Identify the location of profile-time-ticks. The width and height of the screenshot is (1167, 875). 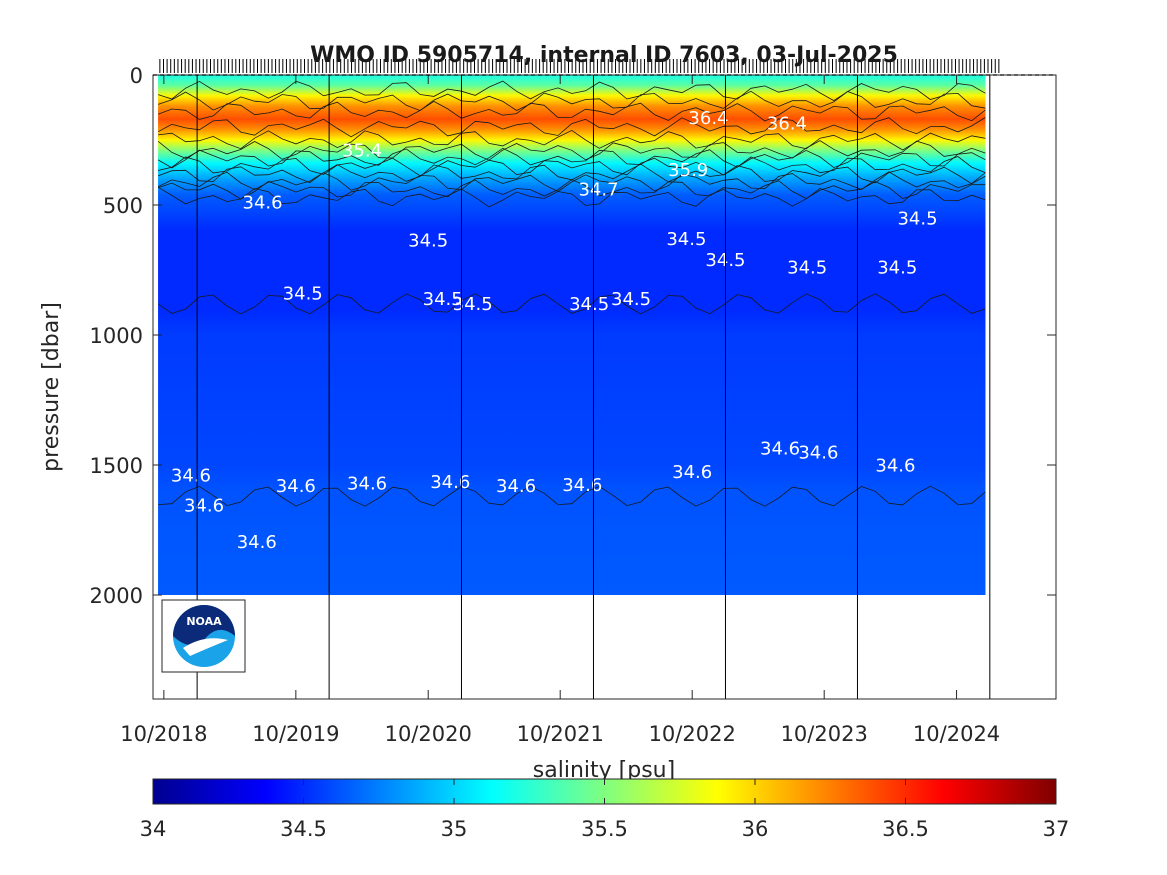
(604, 67).